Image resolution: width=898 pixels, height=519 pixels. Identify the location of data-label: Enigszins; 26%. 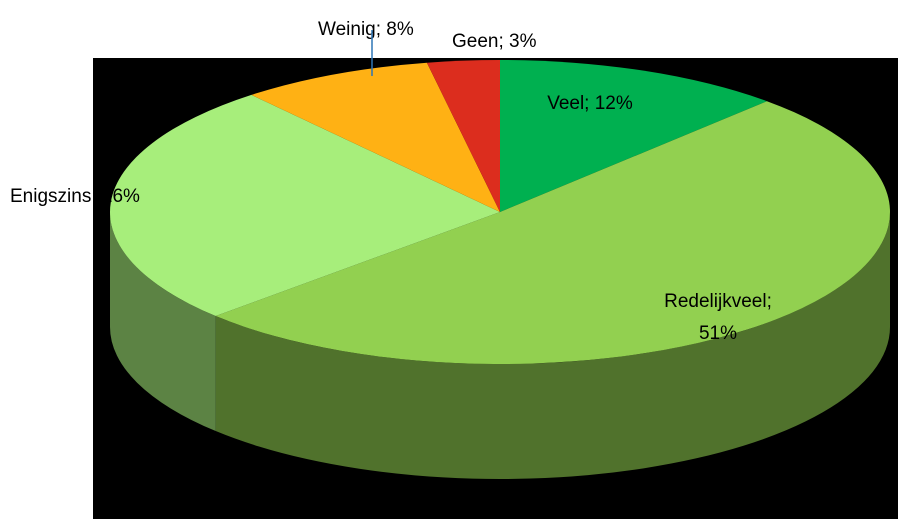
(75, 196).